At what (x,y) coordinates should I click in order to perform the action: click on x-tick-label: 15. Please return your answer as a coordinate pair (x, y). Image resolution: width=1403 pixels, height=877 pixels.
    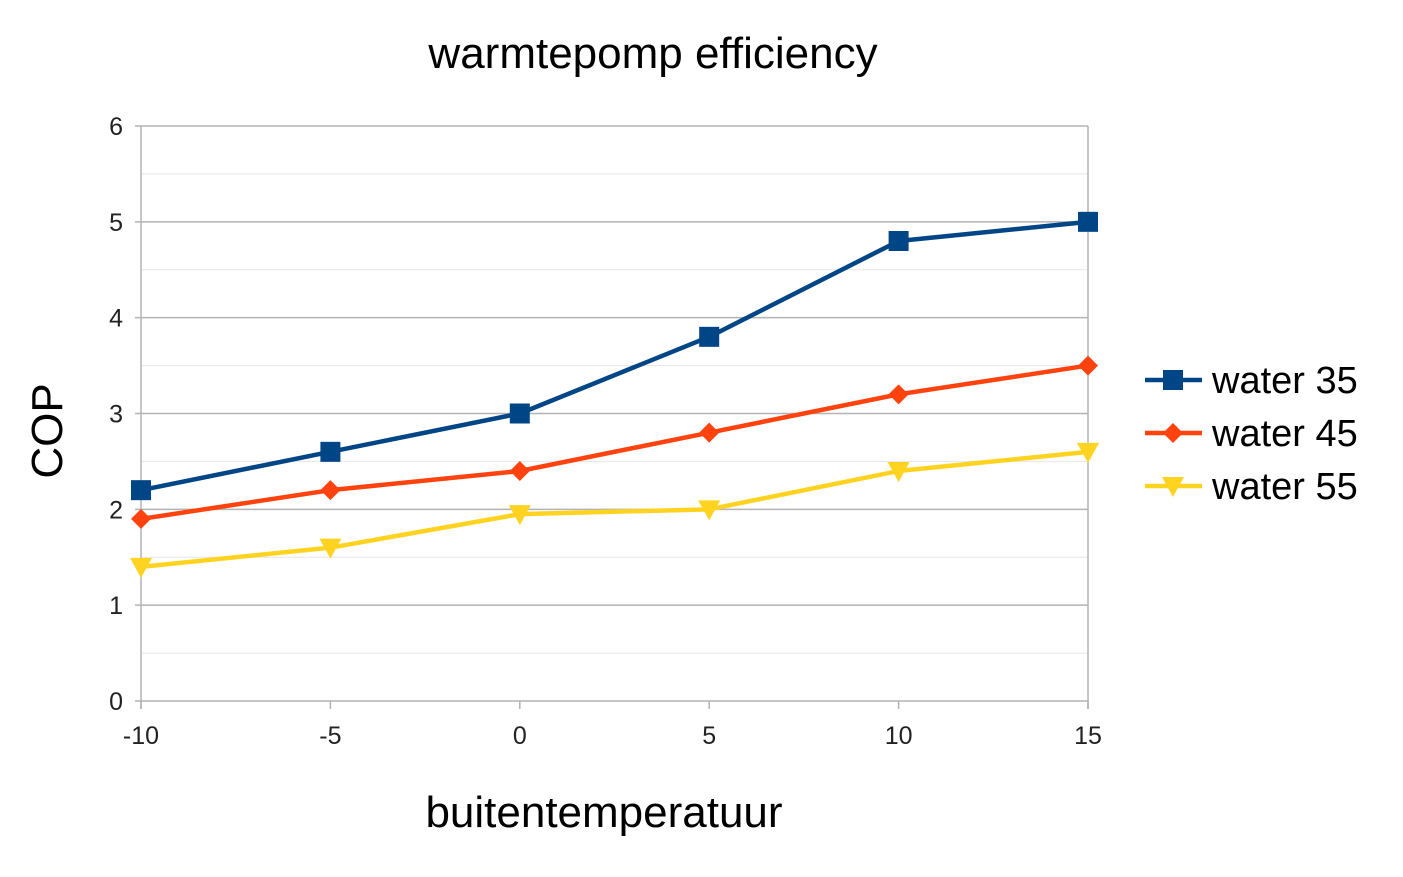
    Looking at the image, I should click on (1088, 736).